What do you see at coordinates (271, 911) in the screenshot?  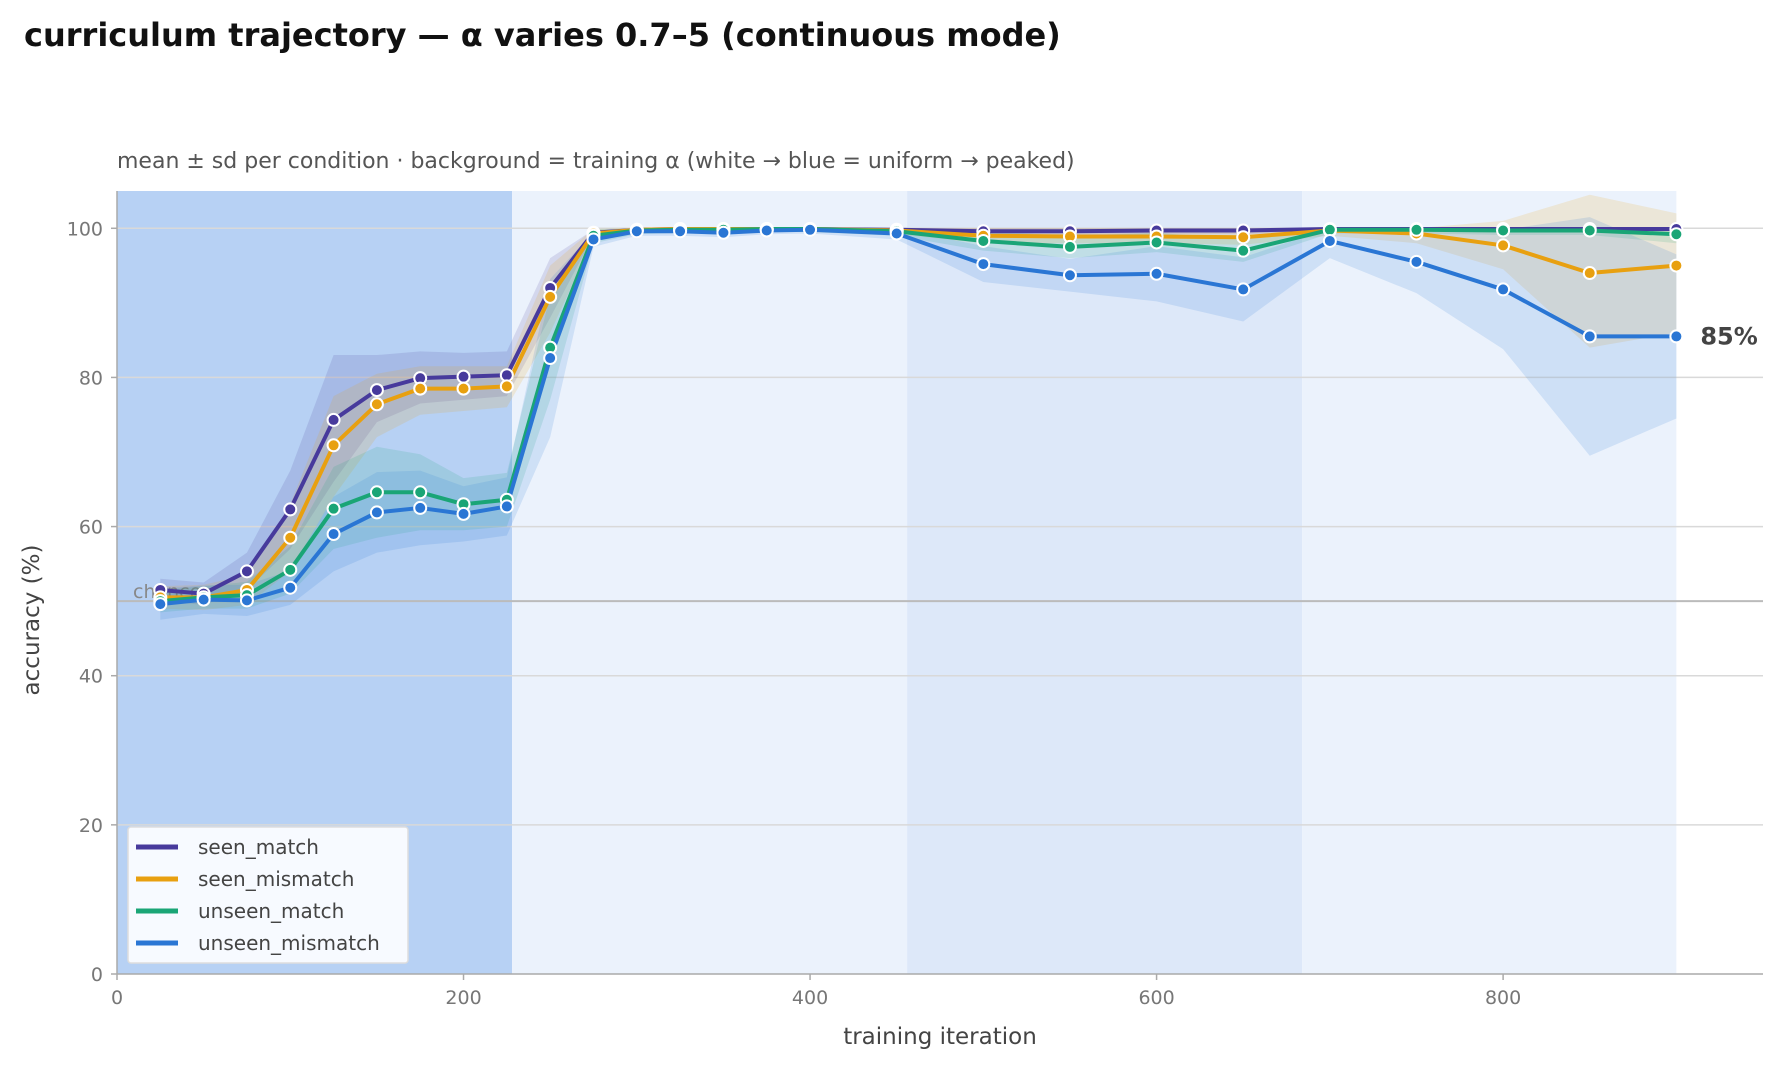 I see `legend-label-unseen_match: unseen_match` at bounding box center [271, 911].